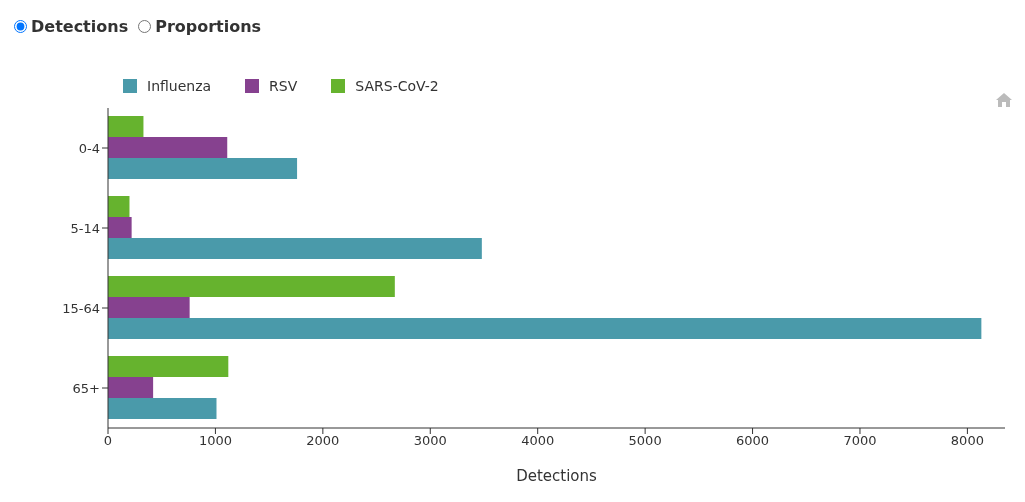  Describe the element at coordinates (108, 441) in the screenshot. I see `x-tick-label: 0` at that location.